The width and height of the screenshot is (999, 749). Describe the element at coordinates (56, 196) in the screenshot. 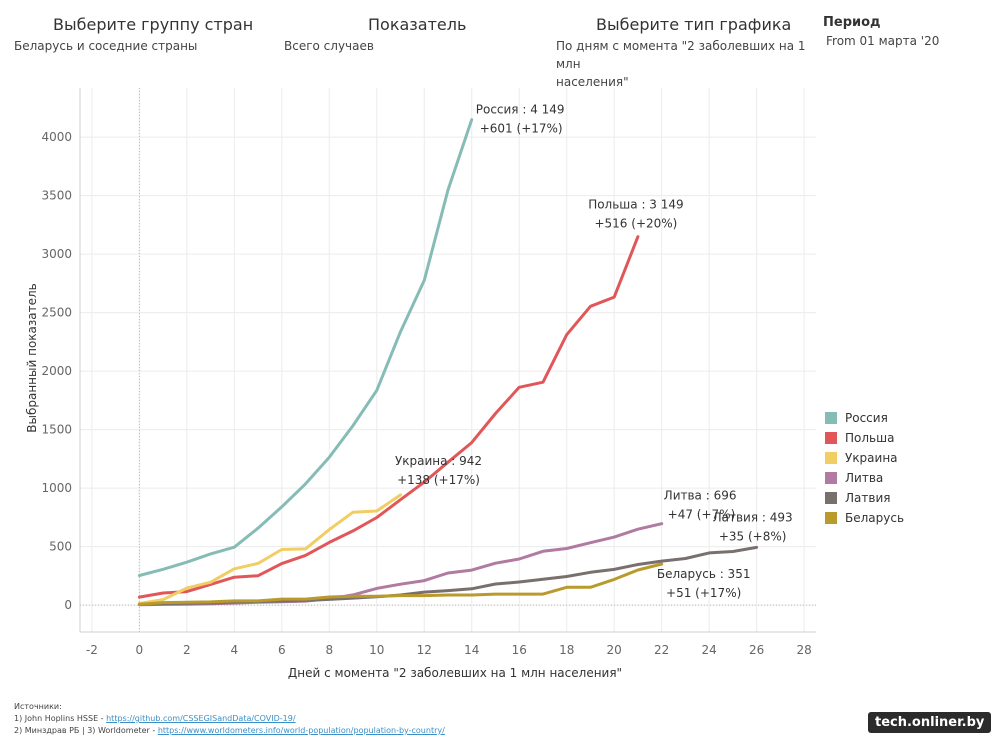

I see `y-tick-label: 3500` at that location.